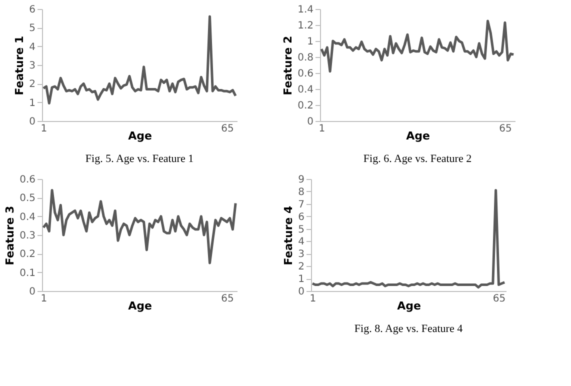 The width and height of the screenshot is (571, 386). Describe the element at coordinates (301, 204) in the screenshot. I see `y-tick-label: 7` at that location.